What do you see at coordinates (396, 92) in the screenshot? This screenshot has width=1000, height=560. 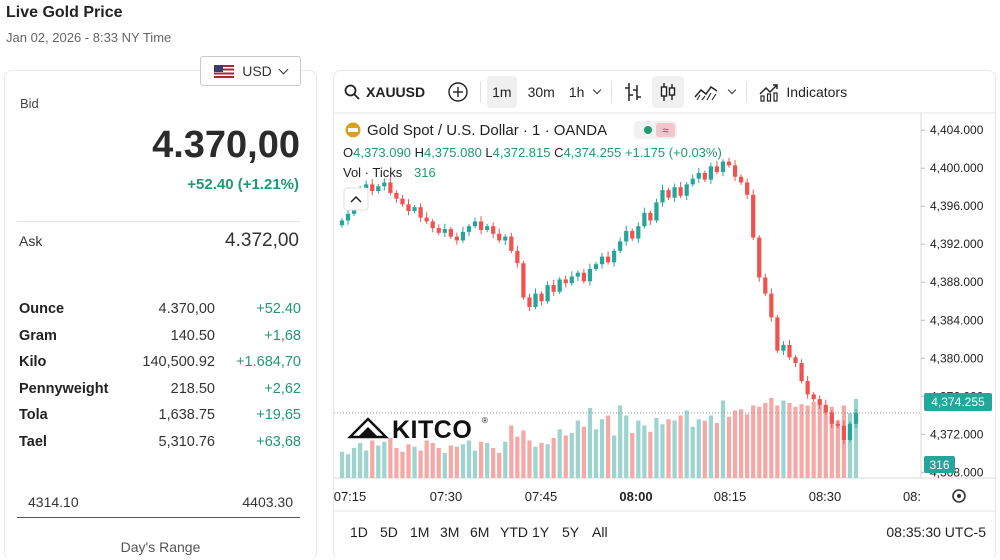 I see `symbol-label: XAUUSD` at bounding box center [396, 92].